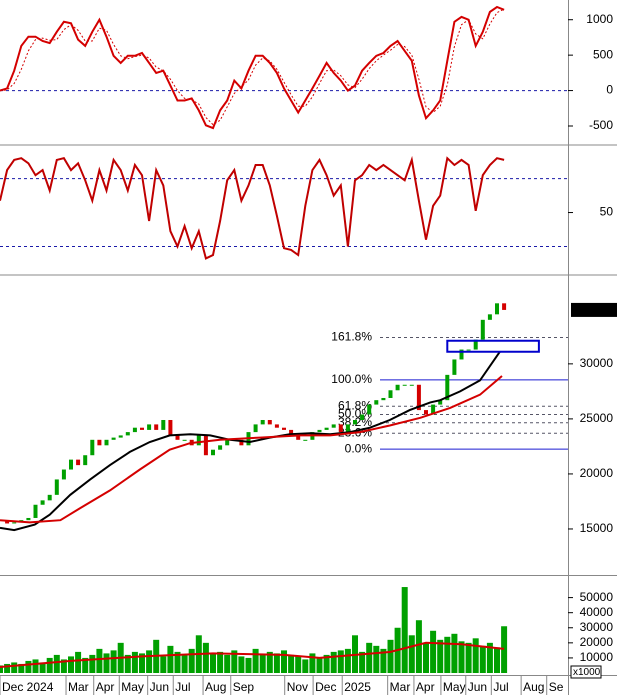 This screenshot has width=617, height=695. I want to click on x-tick-label: Apr, so click(425, 687).